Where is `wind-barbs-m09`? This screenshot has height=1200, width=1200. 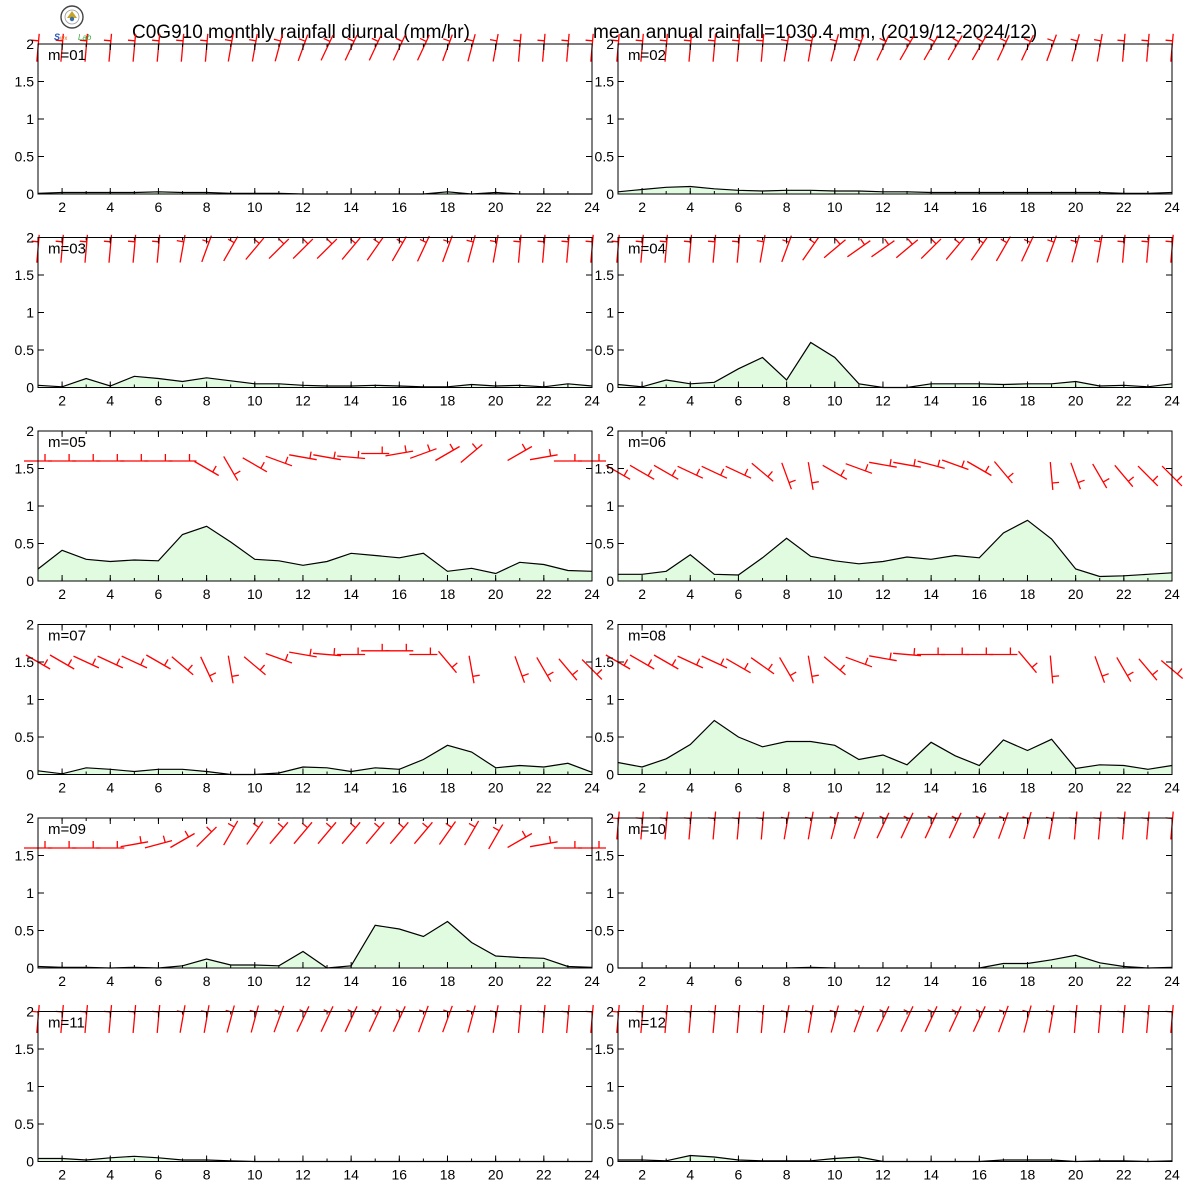 wind-barbs-m09 is located at coordinates (315, 835).